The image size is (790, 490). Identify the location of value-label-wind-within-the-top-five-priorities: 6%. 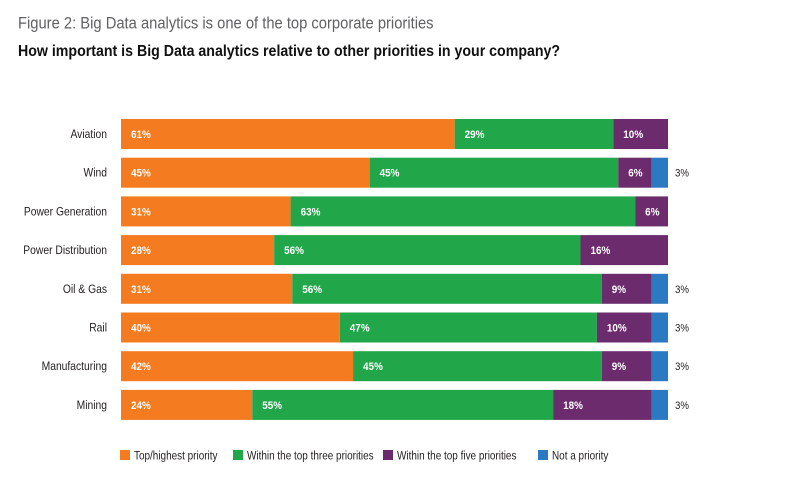
(635, 174).